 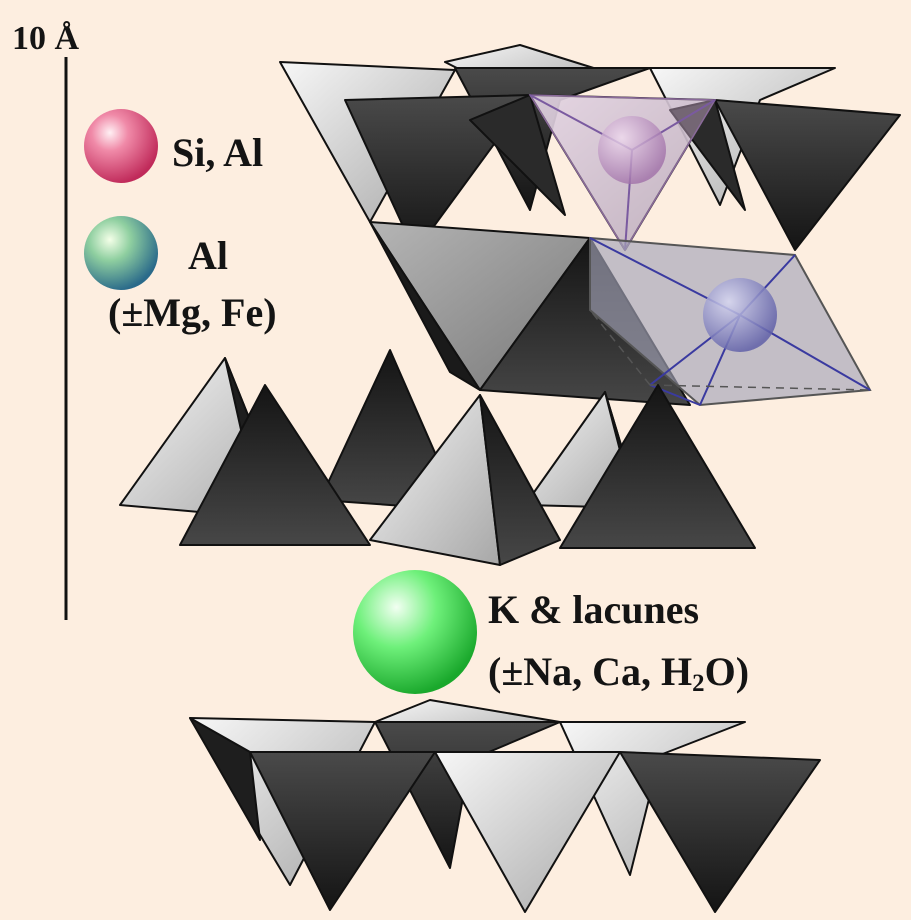 I want to click on k-sphere, so click(x=415, y=632).